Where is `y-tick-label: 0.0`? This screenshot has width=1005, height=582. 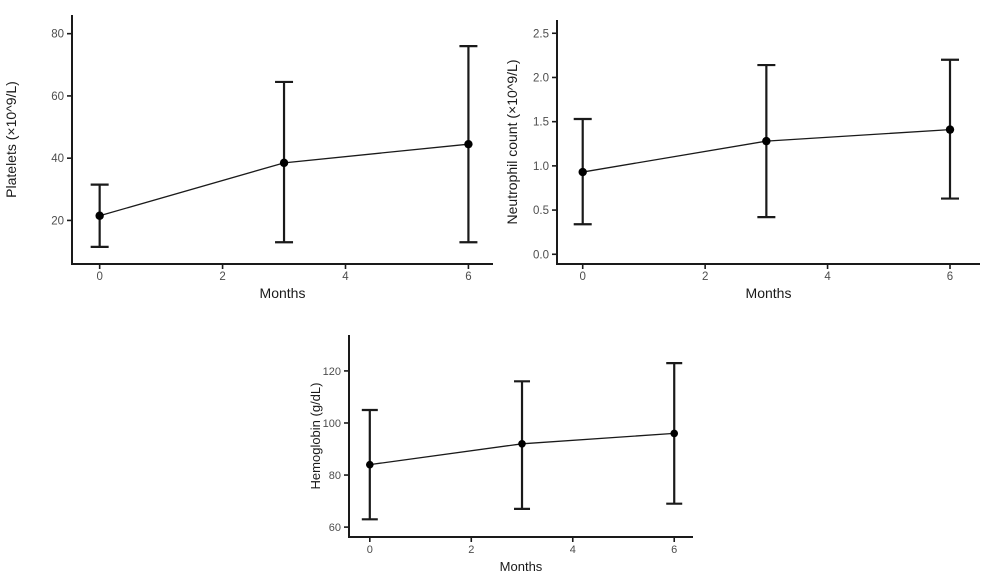 y-tick-label: 0.0 is located at coordinates (541, 255).